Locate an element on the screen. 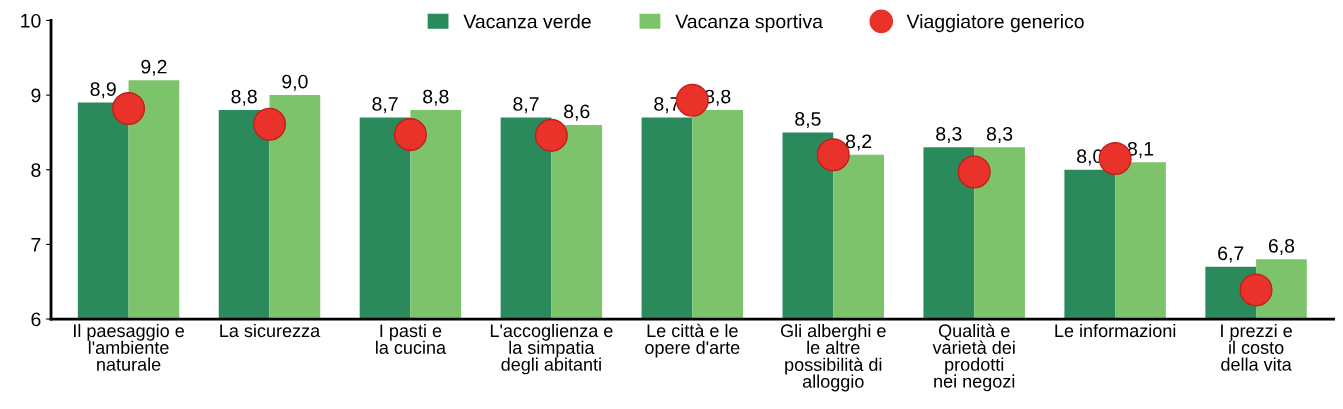  data-label: 8,6 is located at coordinates (577, 112).